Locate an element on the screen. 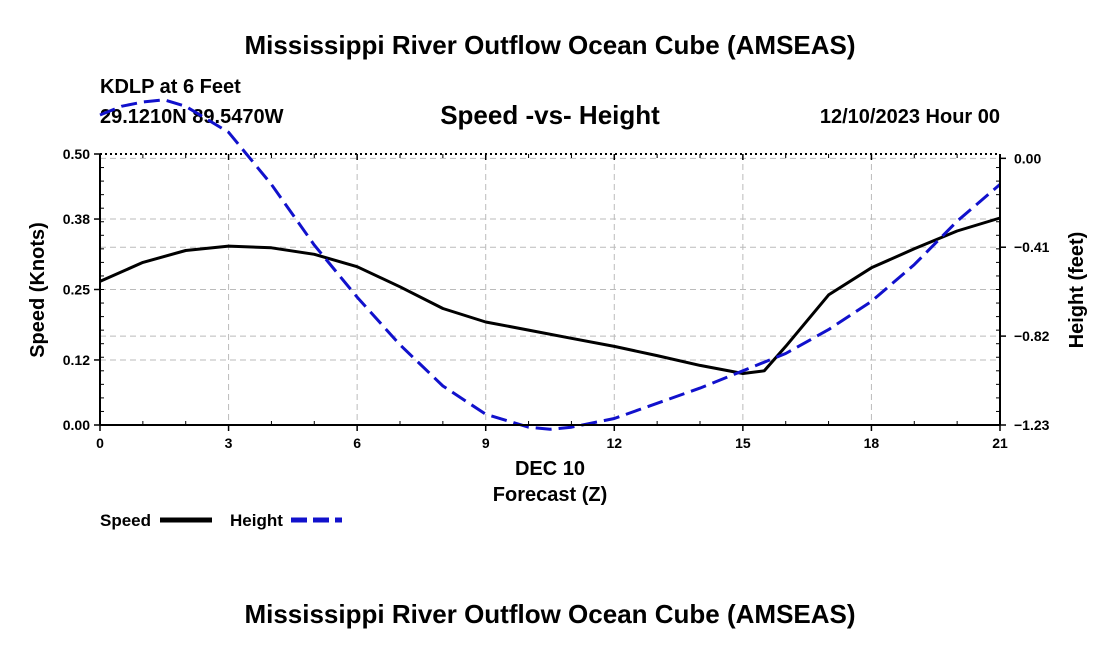  x-axis-date-label: DEC 10 is located at coordinates (550, 469).